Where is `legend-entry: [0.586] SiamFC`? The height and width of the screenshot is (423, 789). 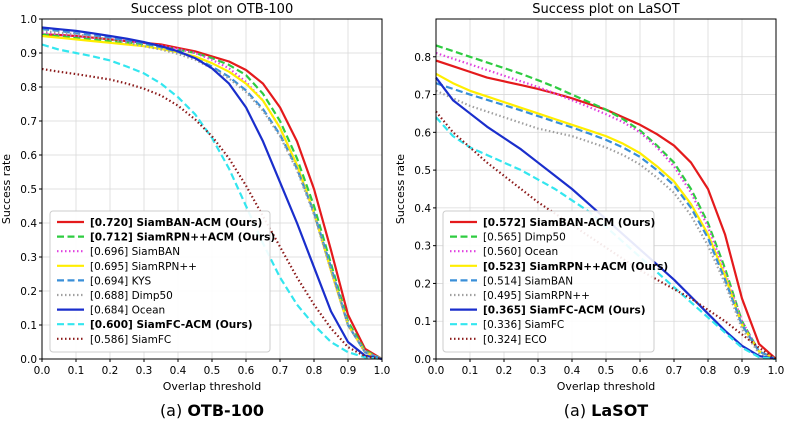
legend-entry: [0.586] SiamFC is located at coordinates (130, 340).